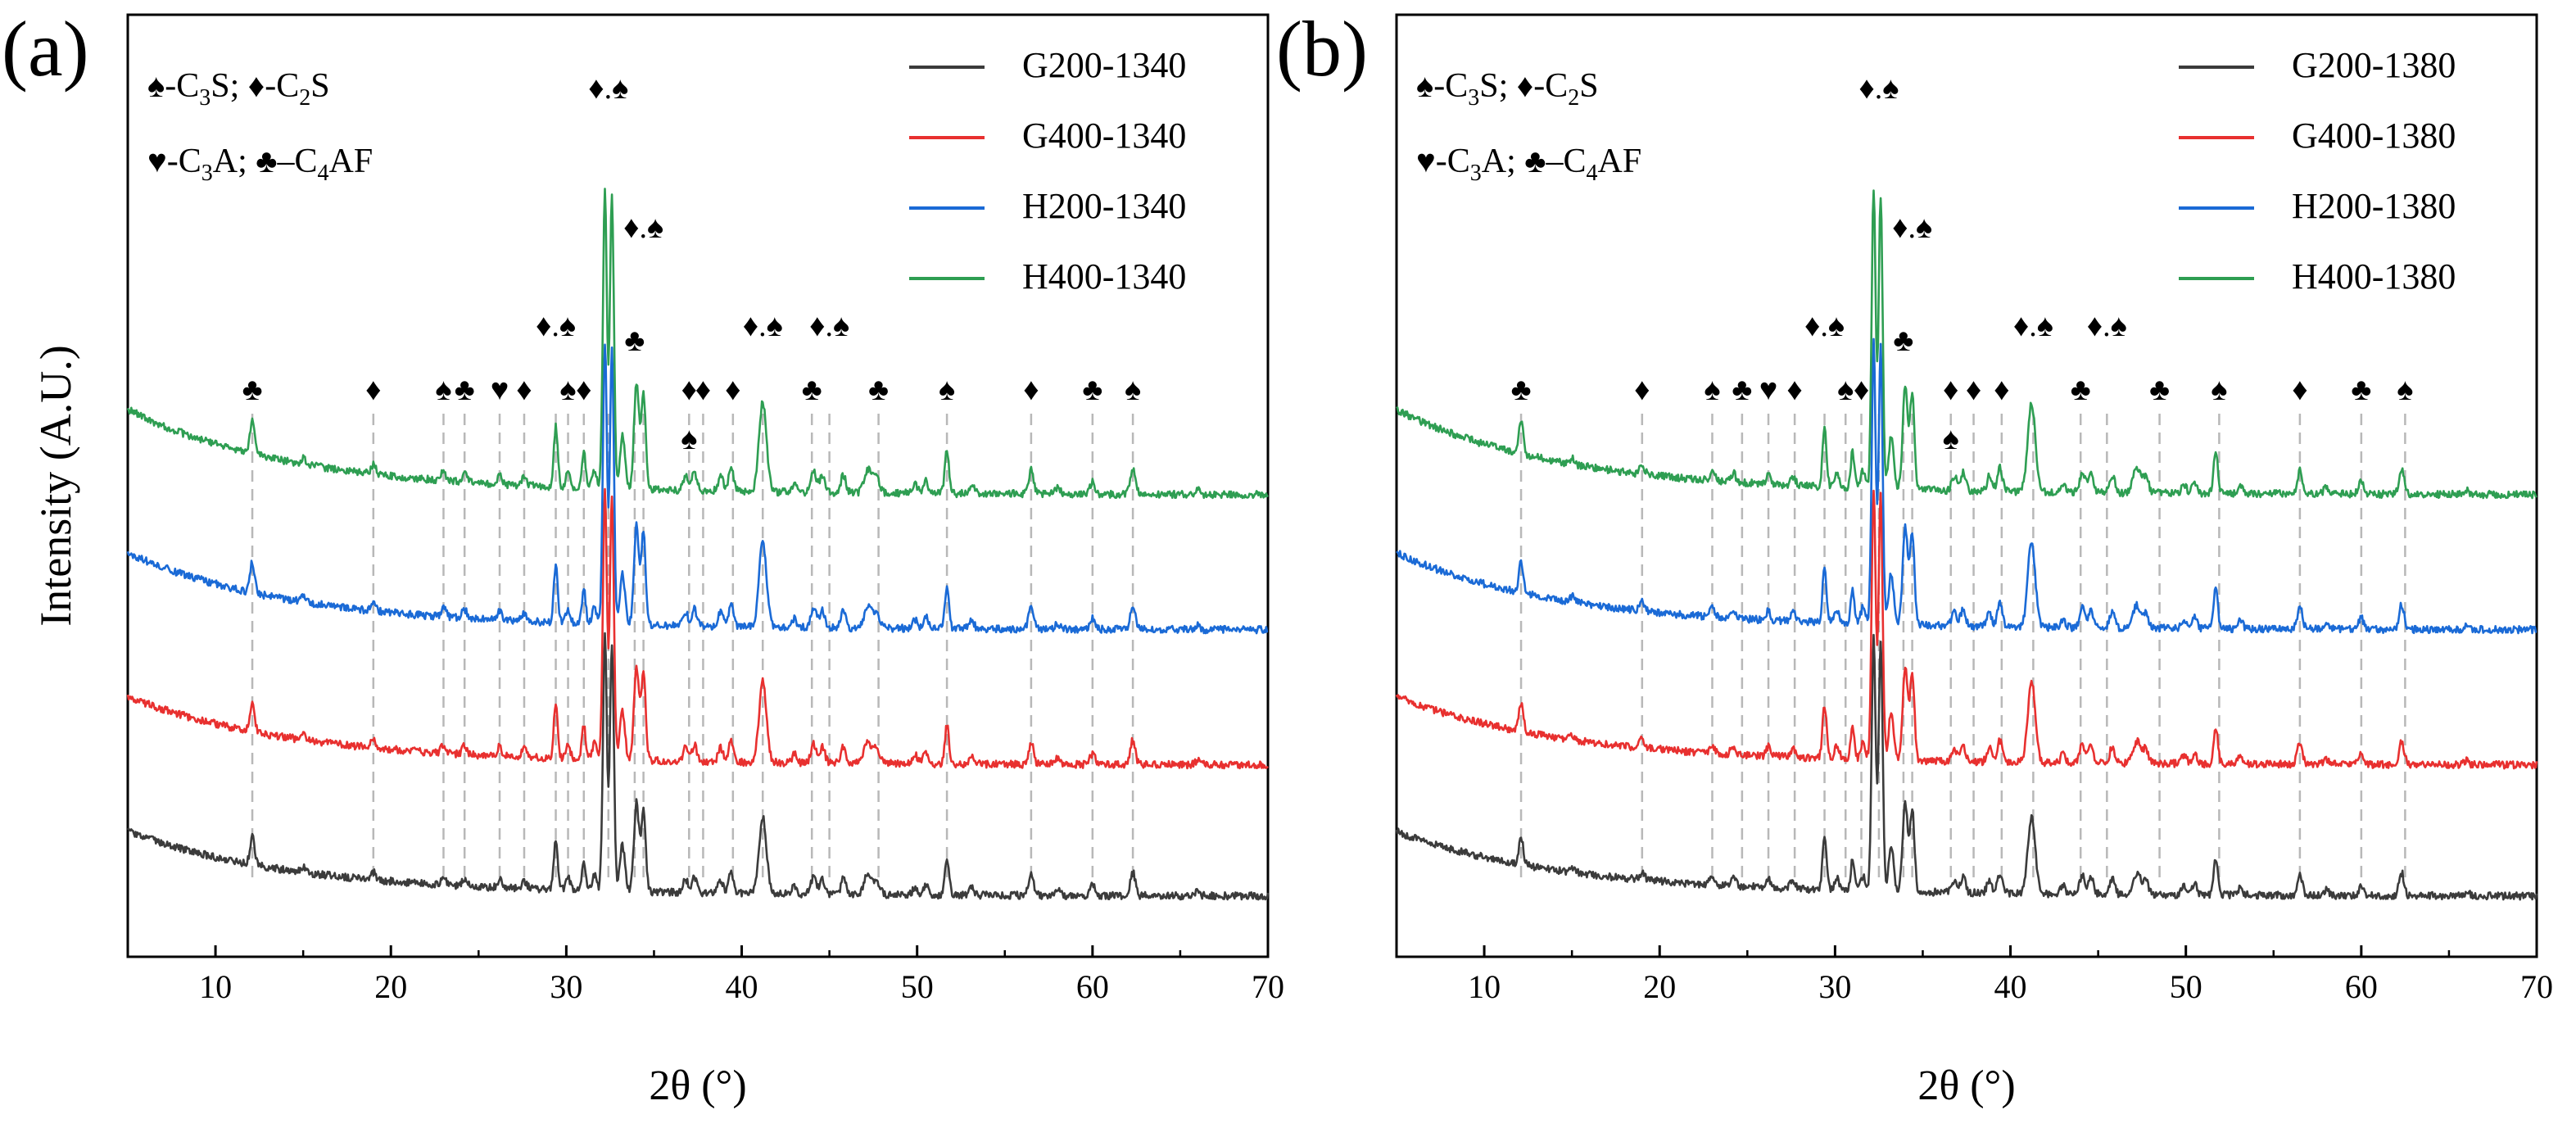 This screenshot has height=1146, width=2576. I want to click on panel-label: (b), so click(1322, 49).